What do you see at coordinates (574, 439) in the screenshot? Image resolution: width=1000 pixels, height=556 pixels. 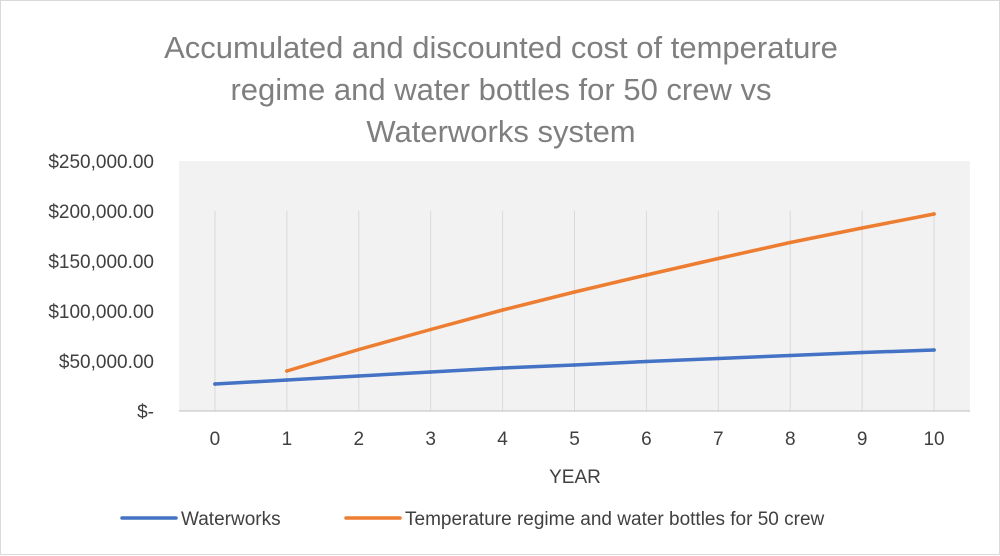 I see `x-tick-label: 5` at bounding box center [574, 439].